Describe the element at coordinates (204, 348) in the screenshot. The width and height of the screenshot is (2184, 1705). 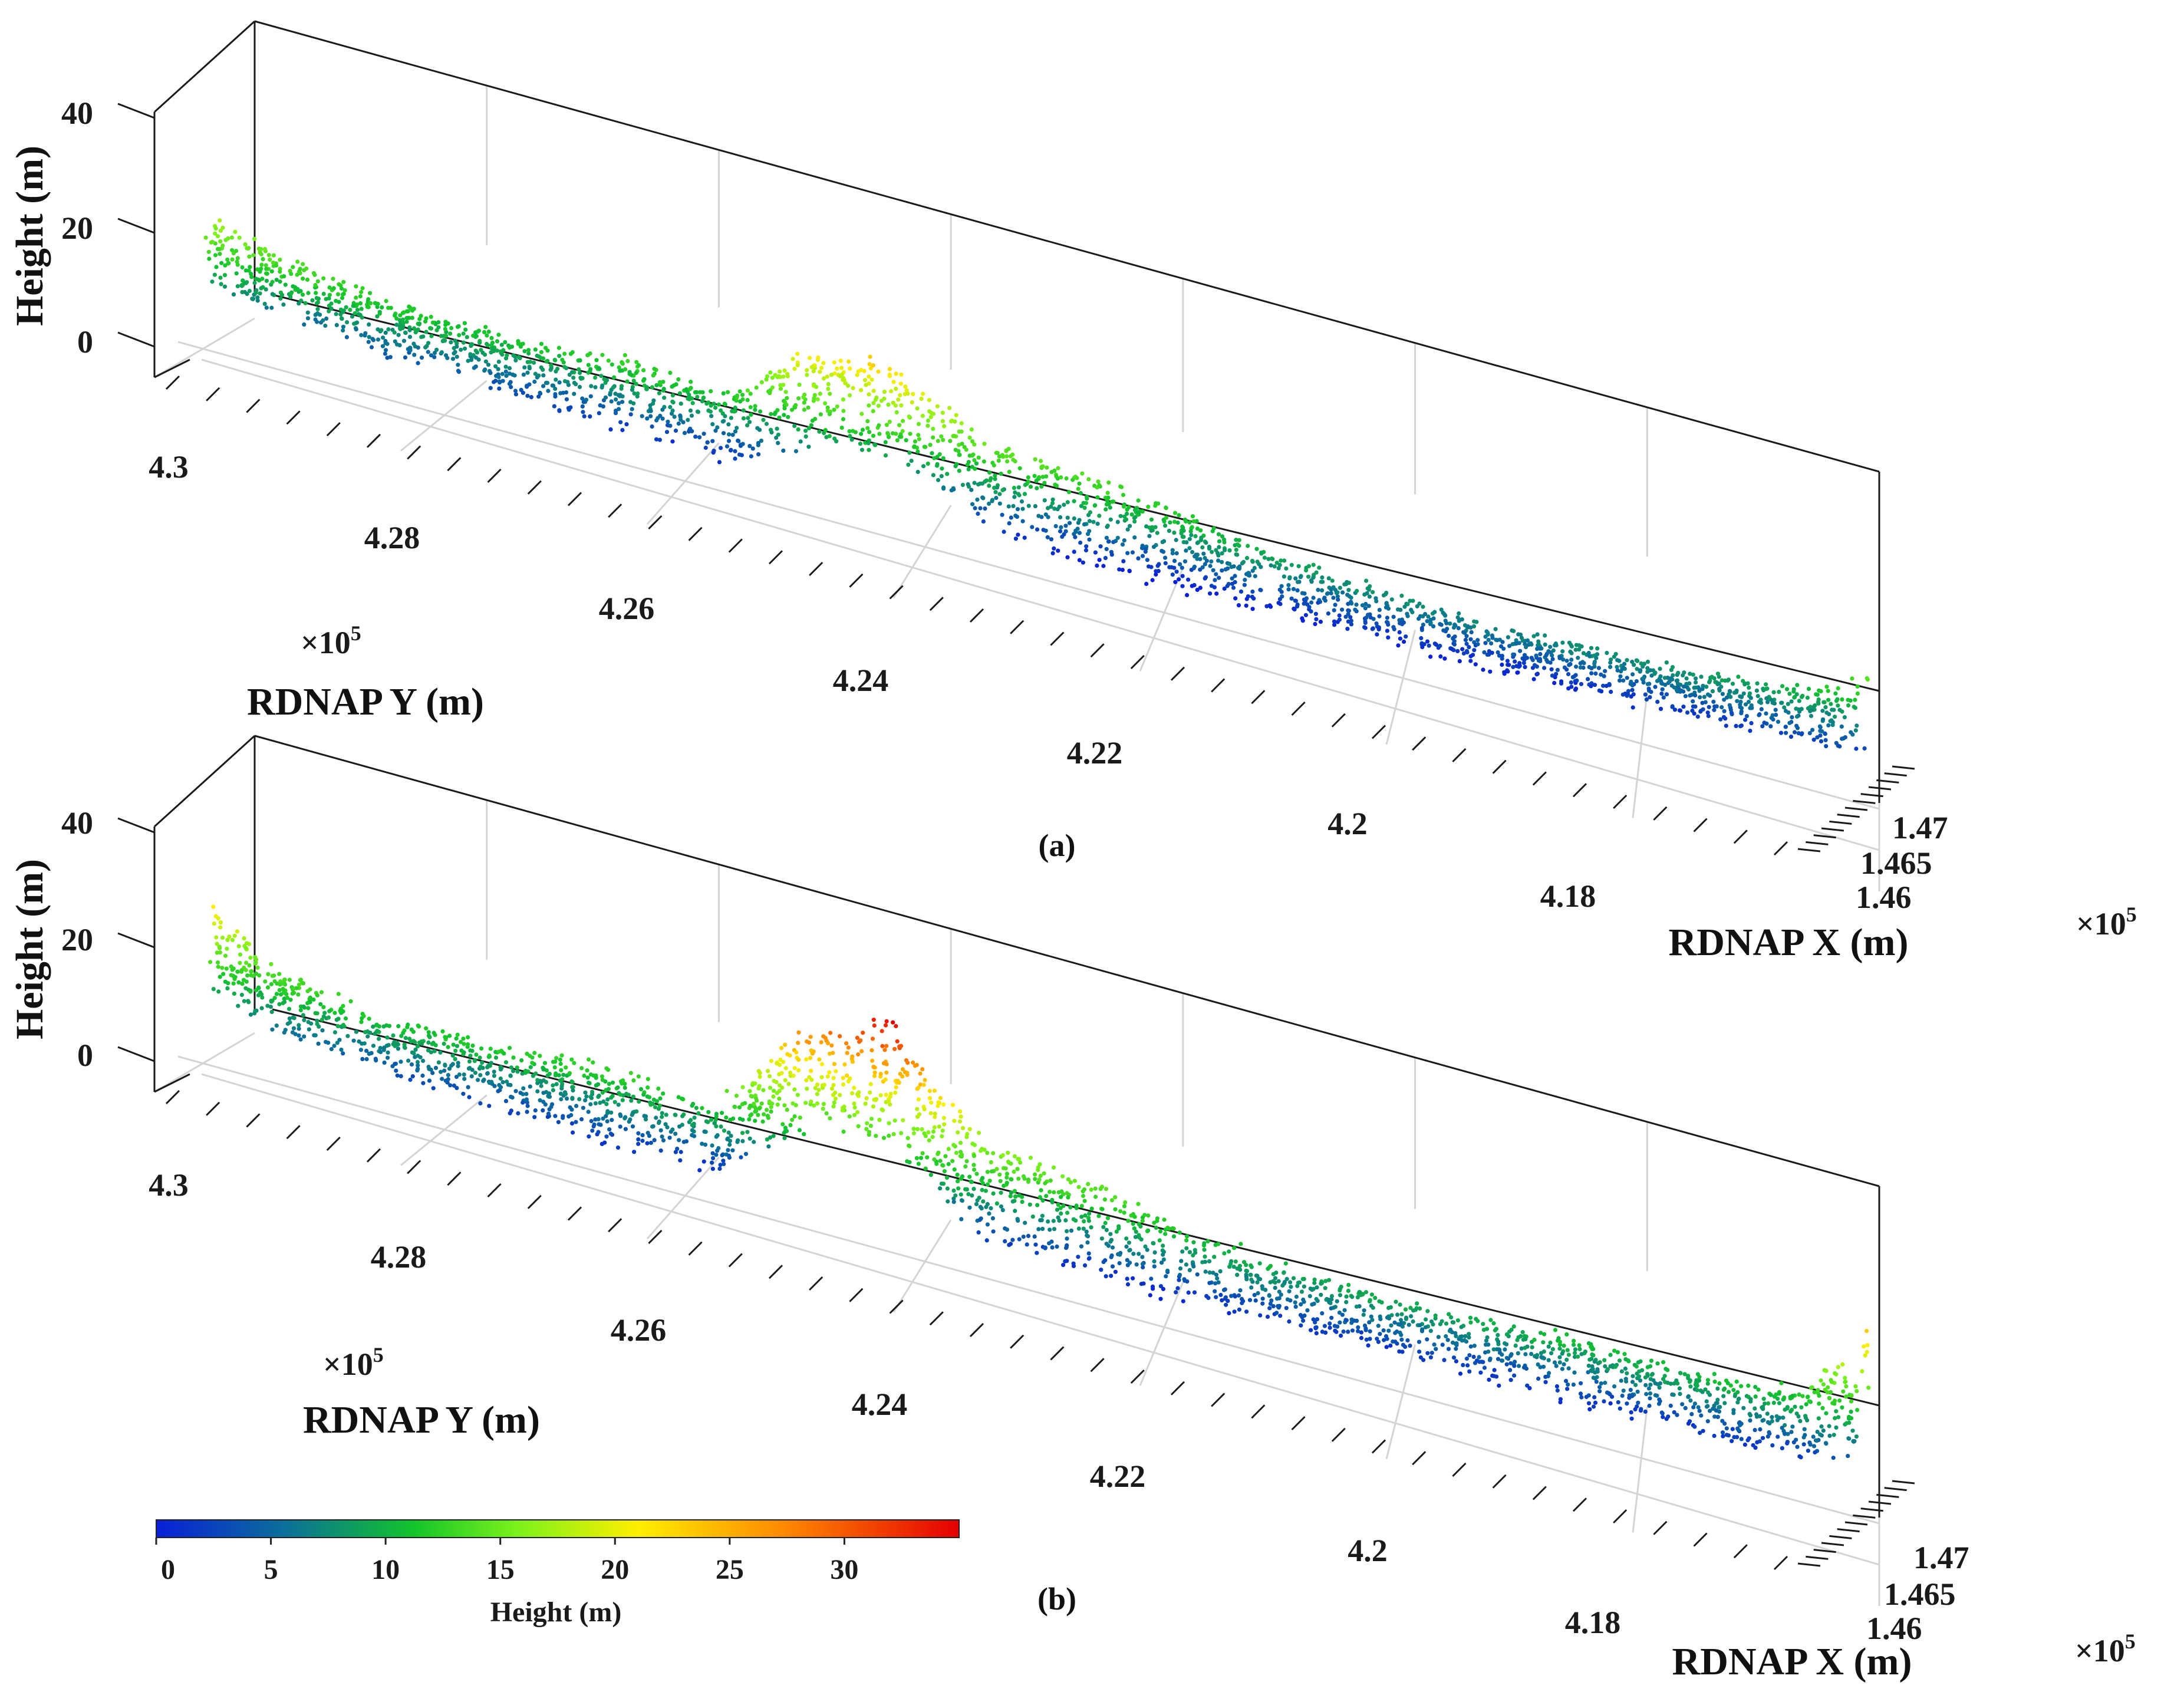
I see `panel-floor-grid-line` at that location.